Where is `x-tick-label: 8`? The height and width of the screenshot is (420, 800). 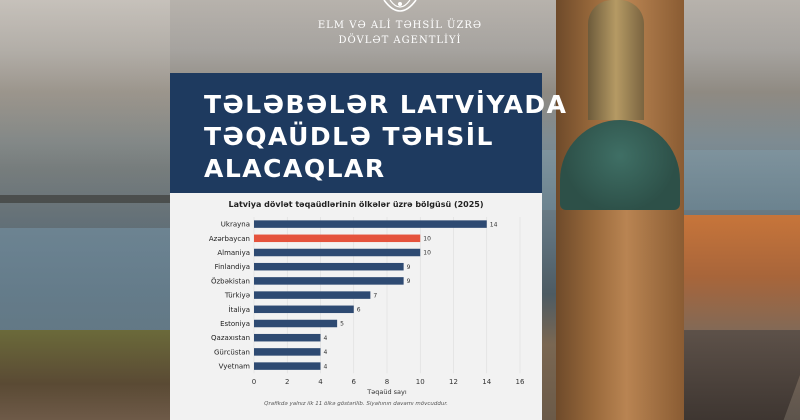 x-tick-label: 8 is located at coordinates (387, 382).